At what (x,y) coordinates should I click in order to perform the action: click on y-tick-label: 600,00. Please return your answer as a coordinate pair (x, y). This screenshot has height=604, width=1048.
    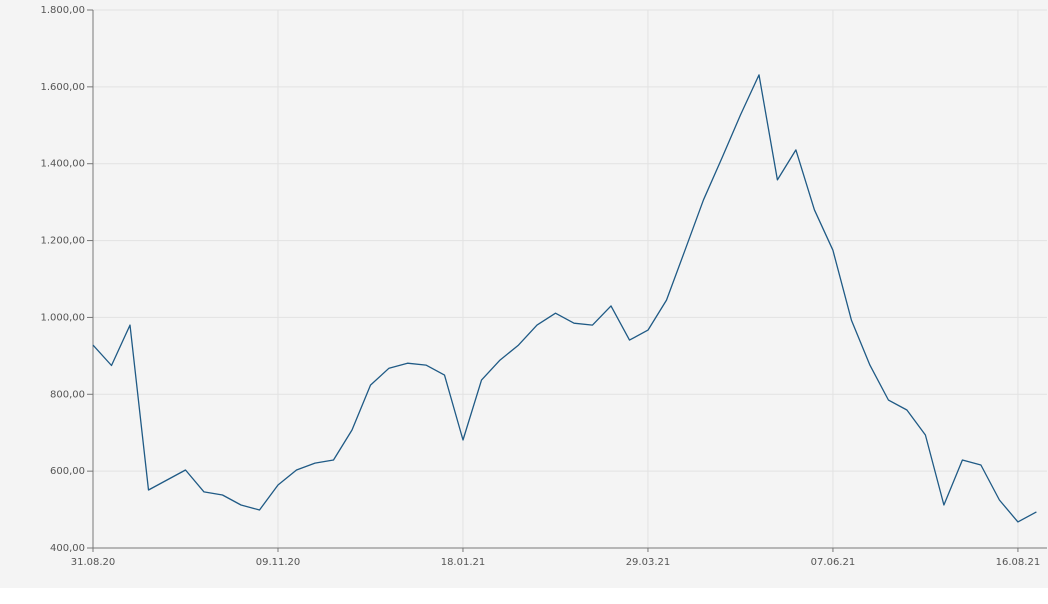
    Looking at the image, I should click on (67, 471).